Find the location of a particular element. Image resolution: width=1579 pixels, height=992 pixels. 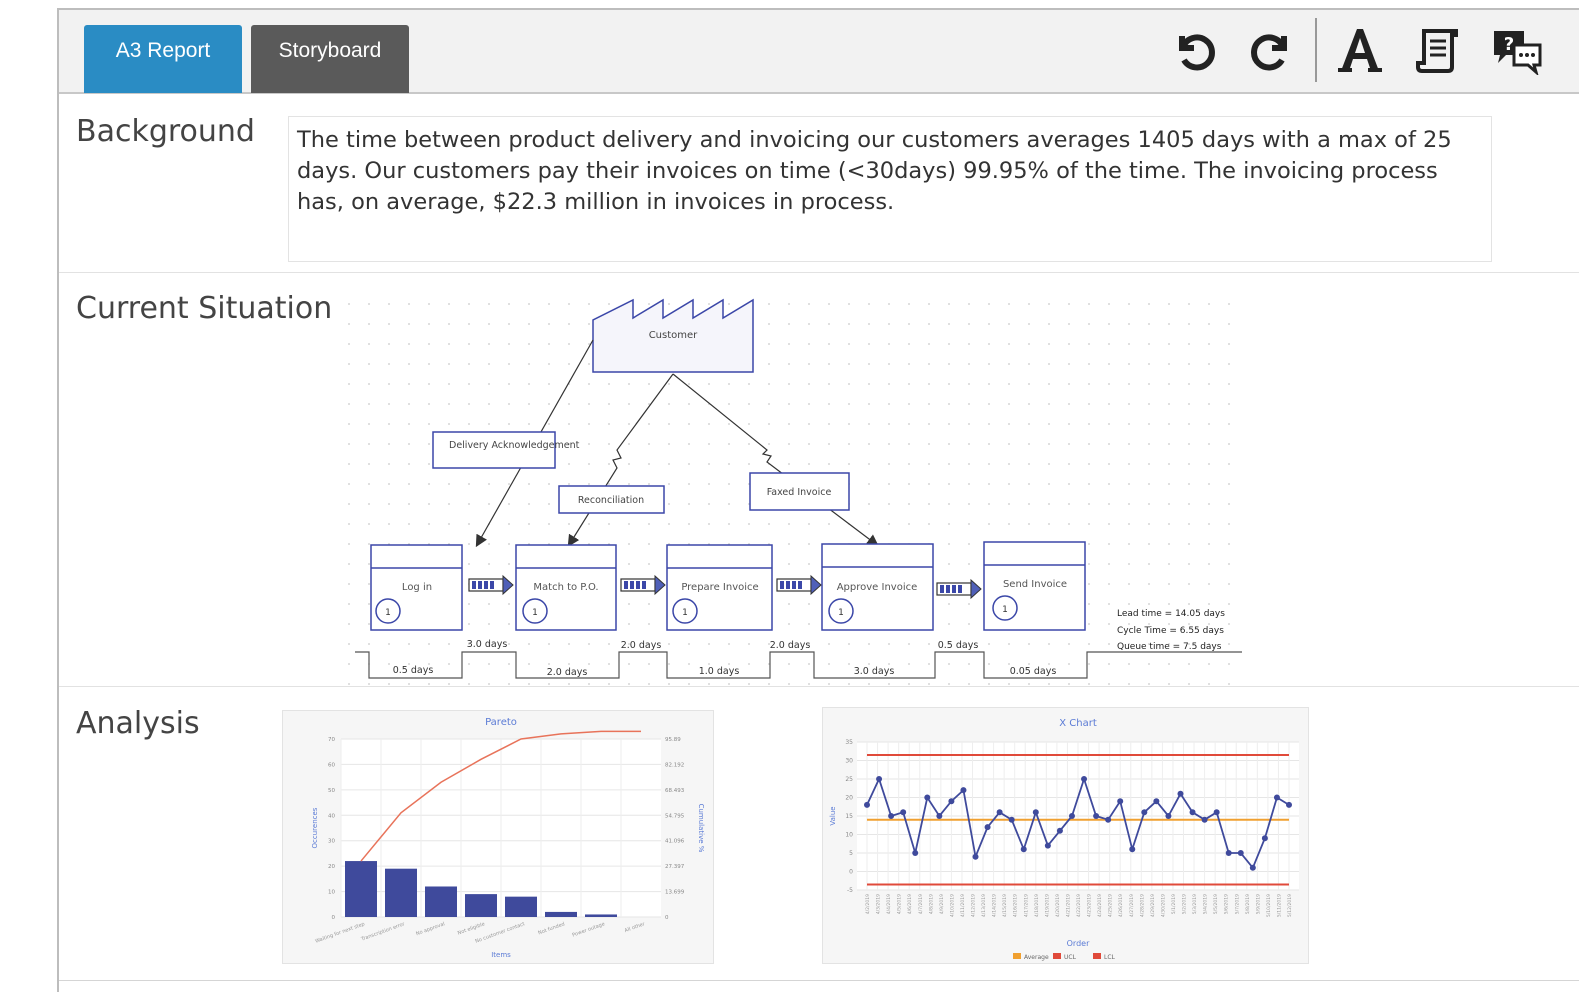

x-tick-label: 4/22/2019 is located at coordinates (1079, 905).